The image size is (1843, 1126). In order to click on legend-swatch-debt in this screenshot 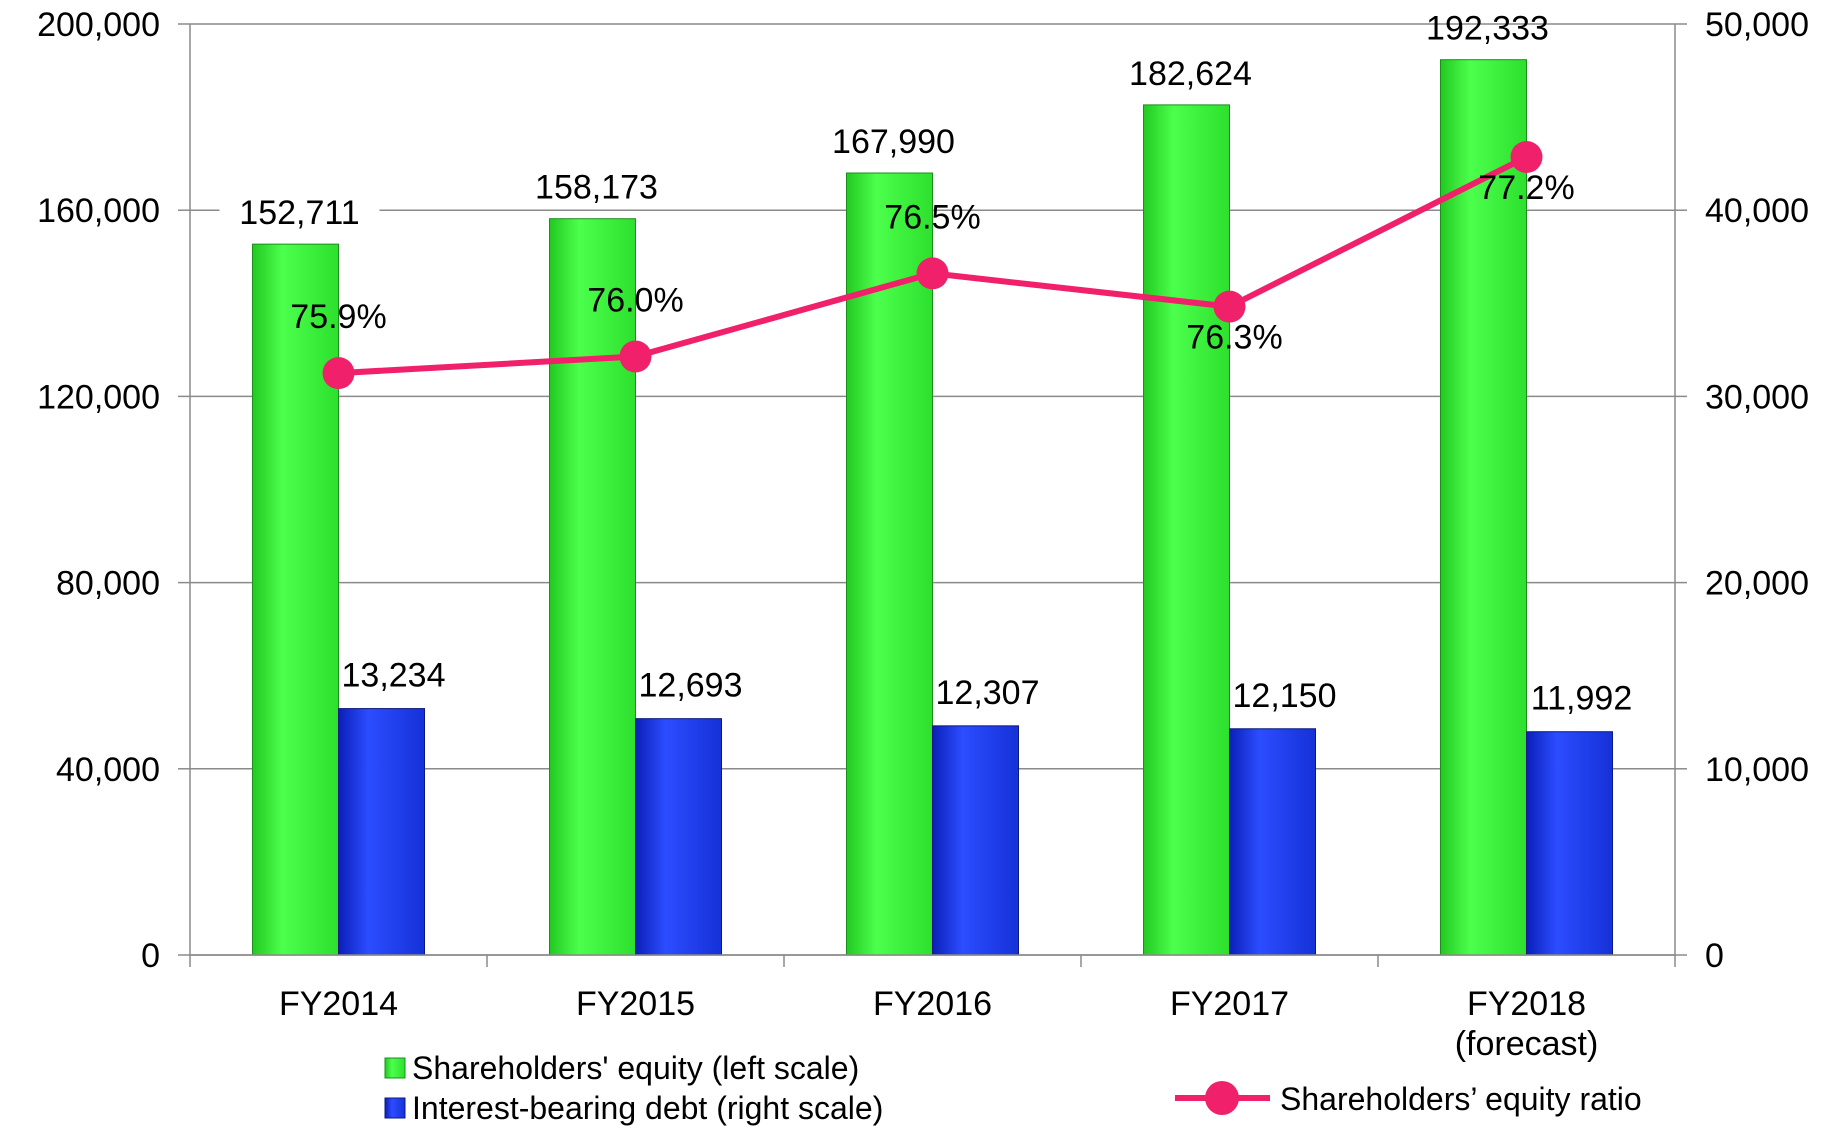, I will do `click(395, 1108)`.